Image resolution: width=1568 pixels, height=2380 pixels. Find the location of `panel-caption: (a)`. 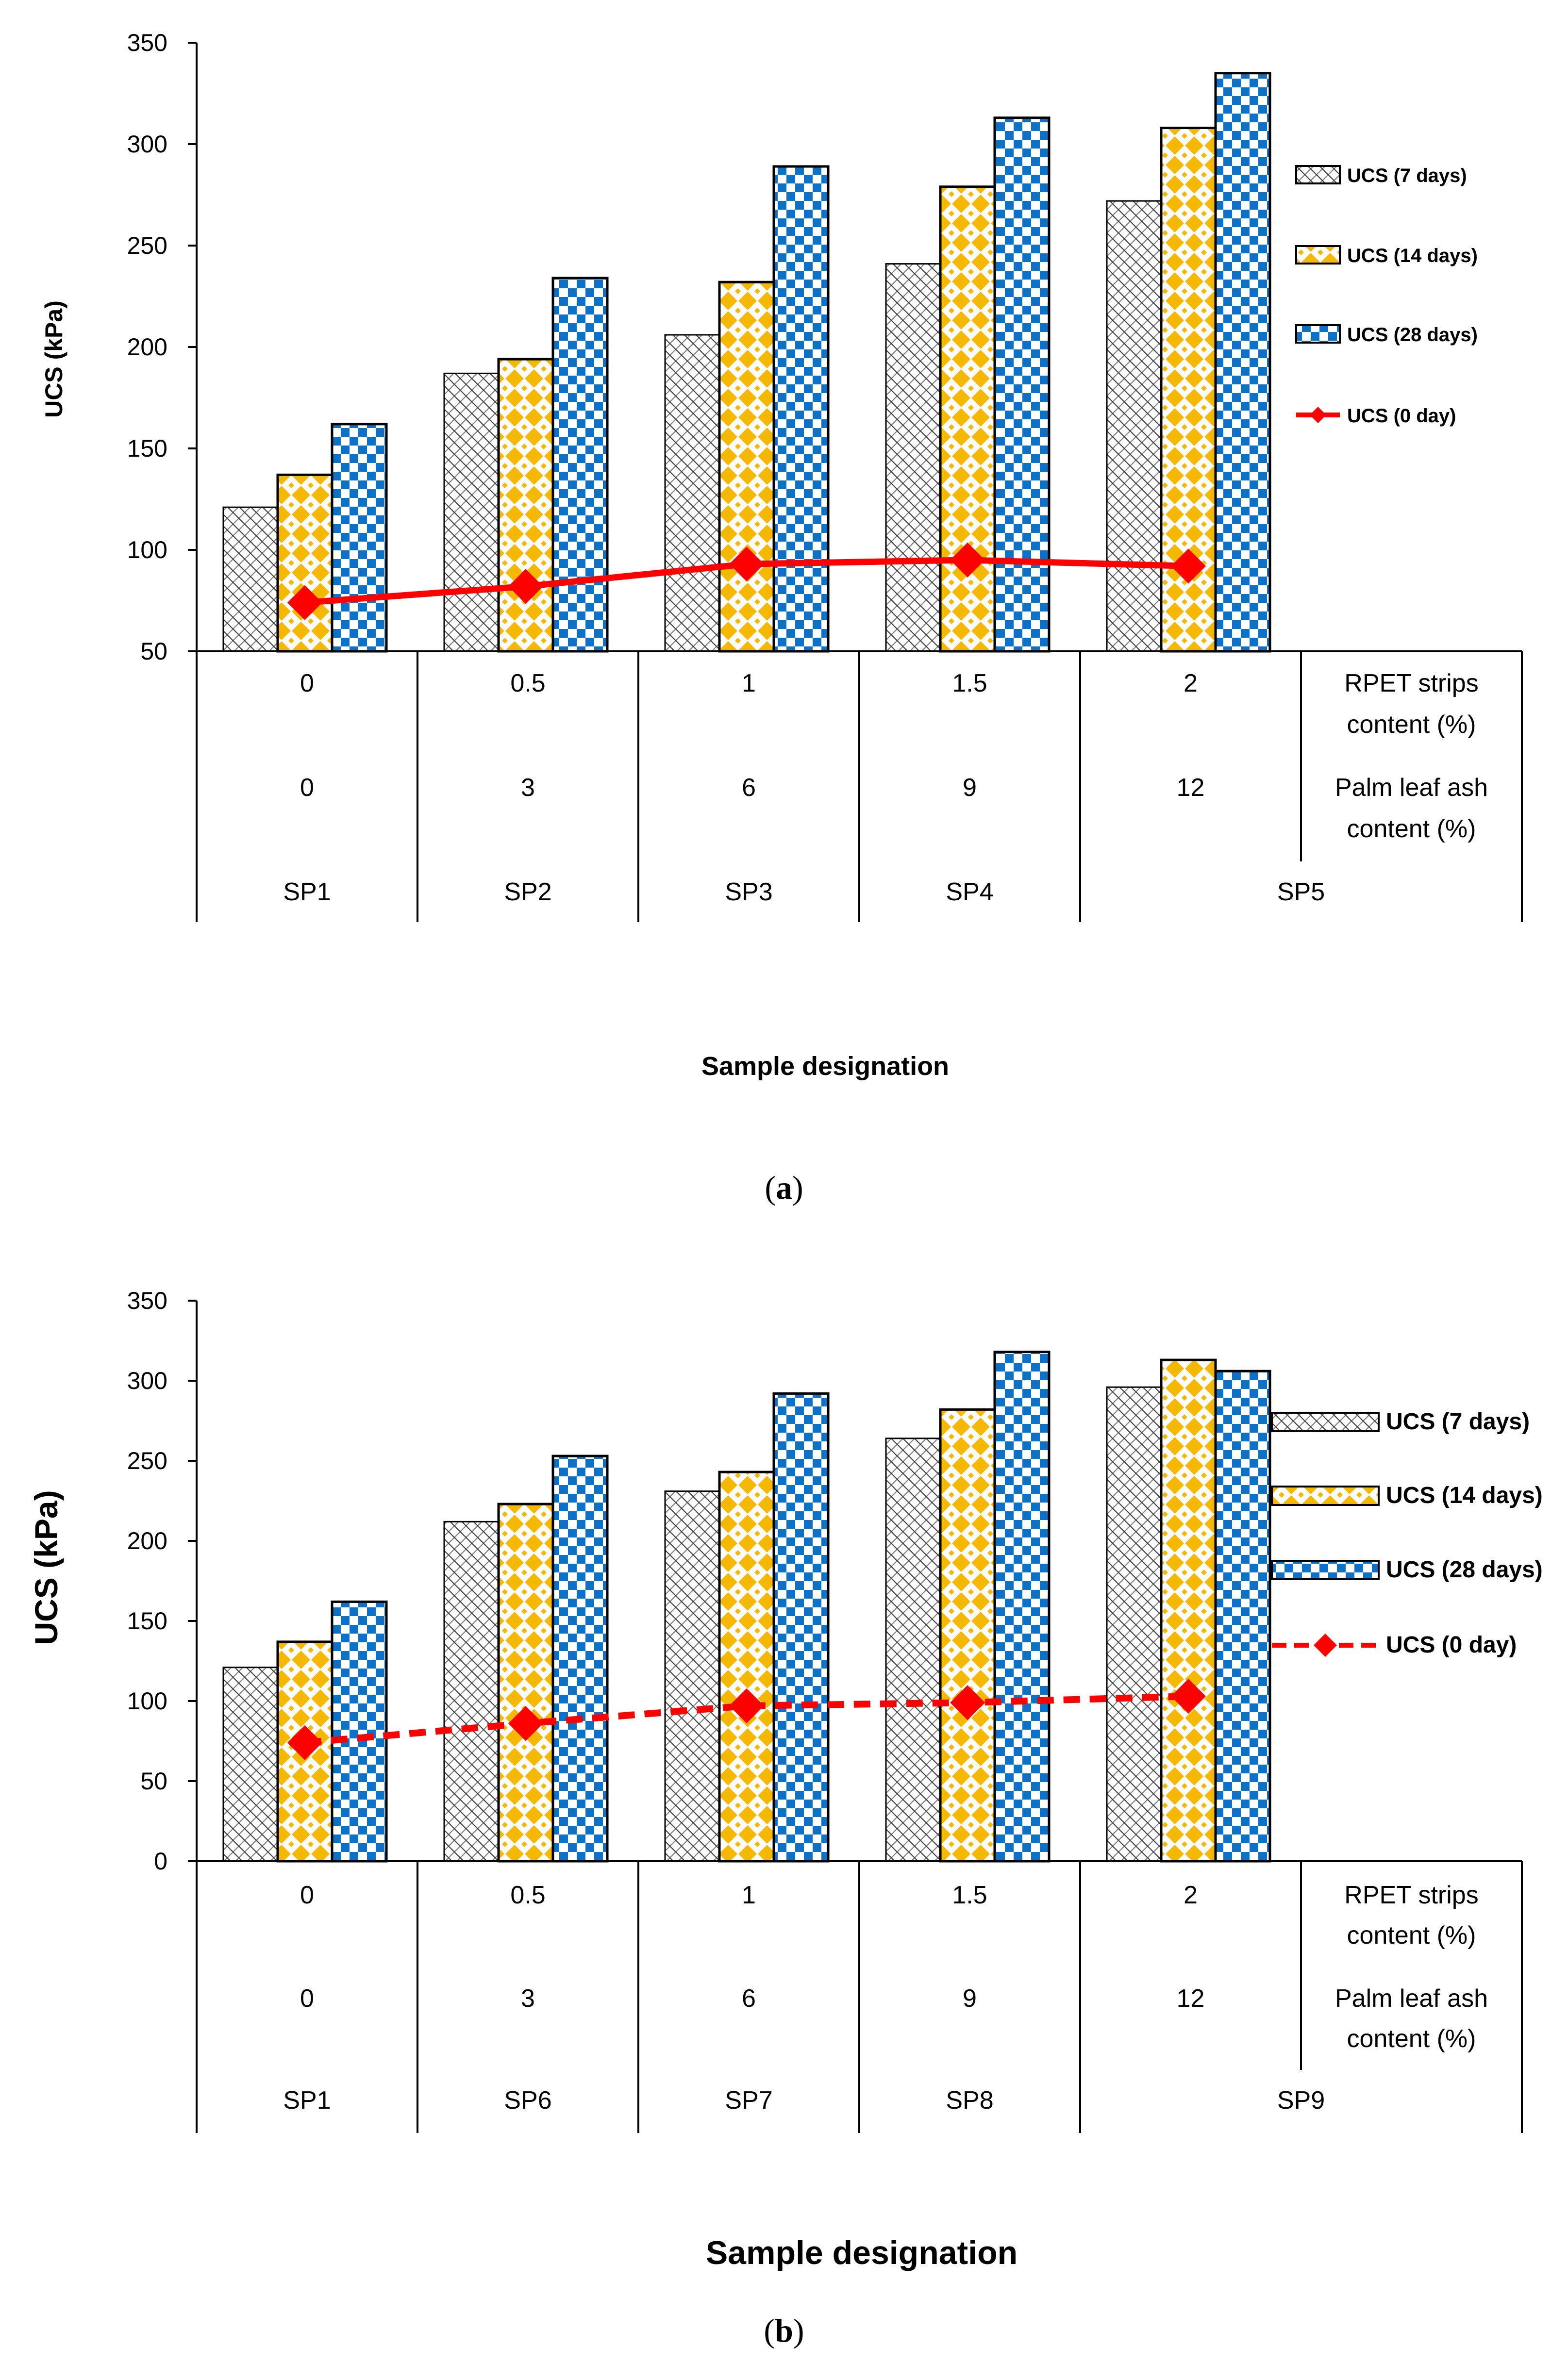

panel-caption: (a) is located at coordinates (784, 1187).